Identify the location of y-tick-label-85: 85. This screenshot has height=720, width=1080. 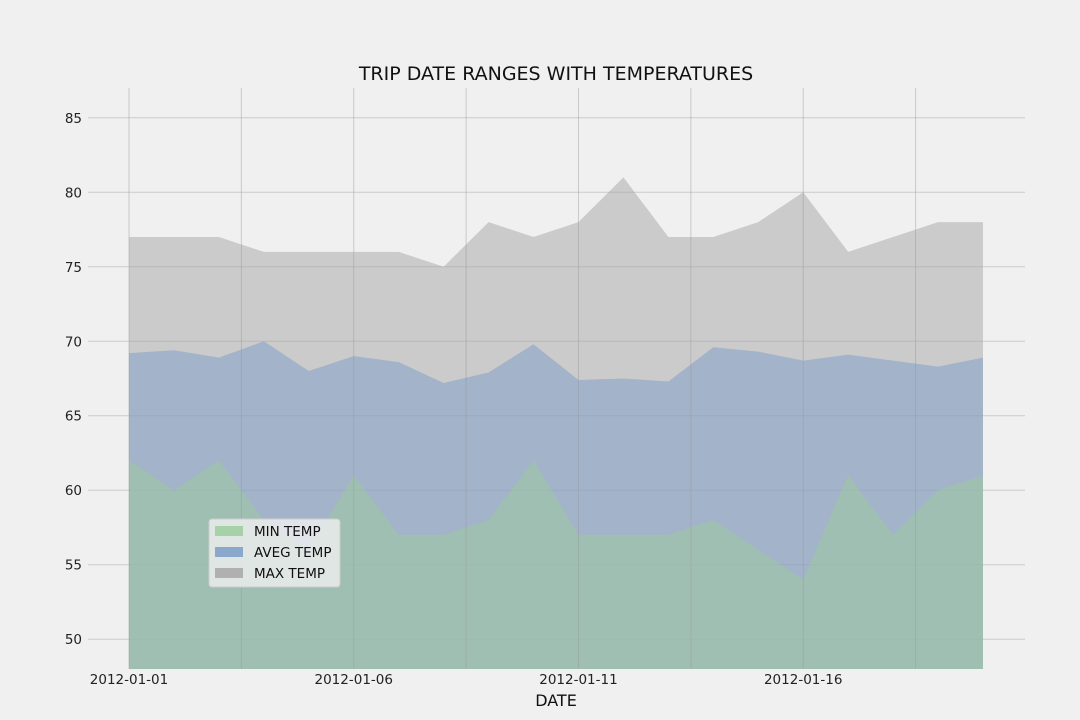
(73, 119).